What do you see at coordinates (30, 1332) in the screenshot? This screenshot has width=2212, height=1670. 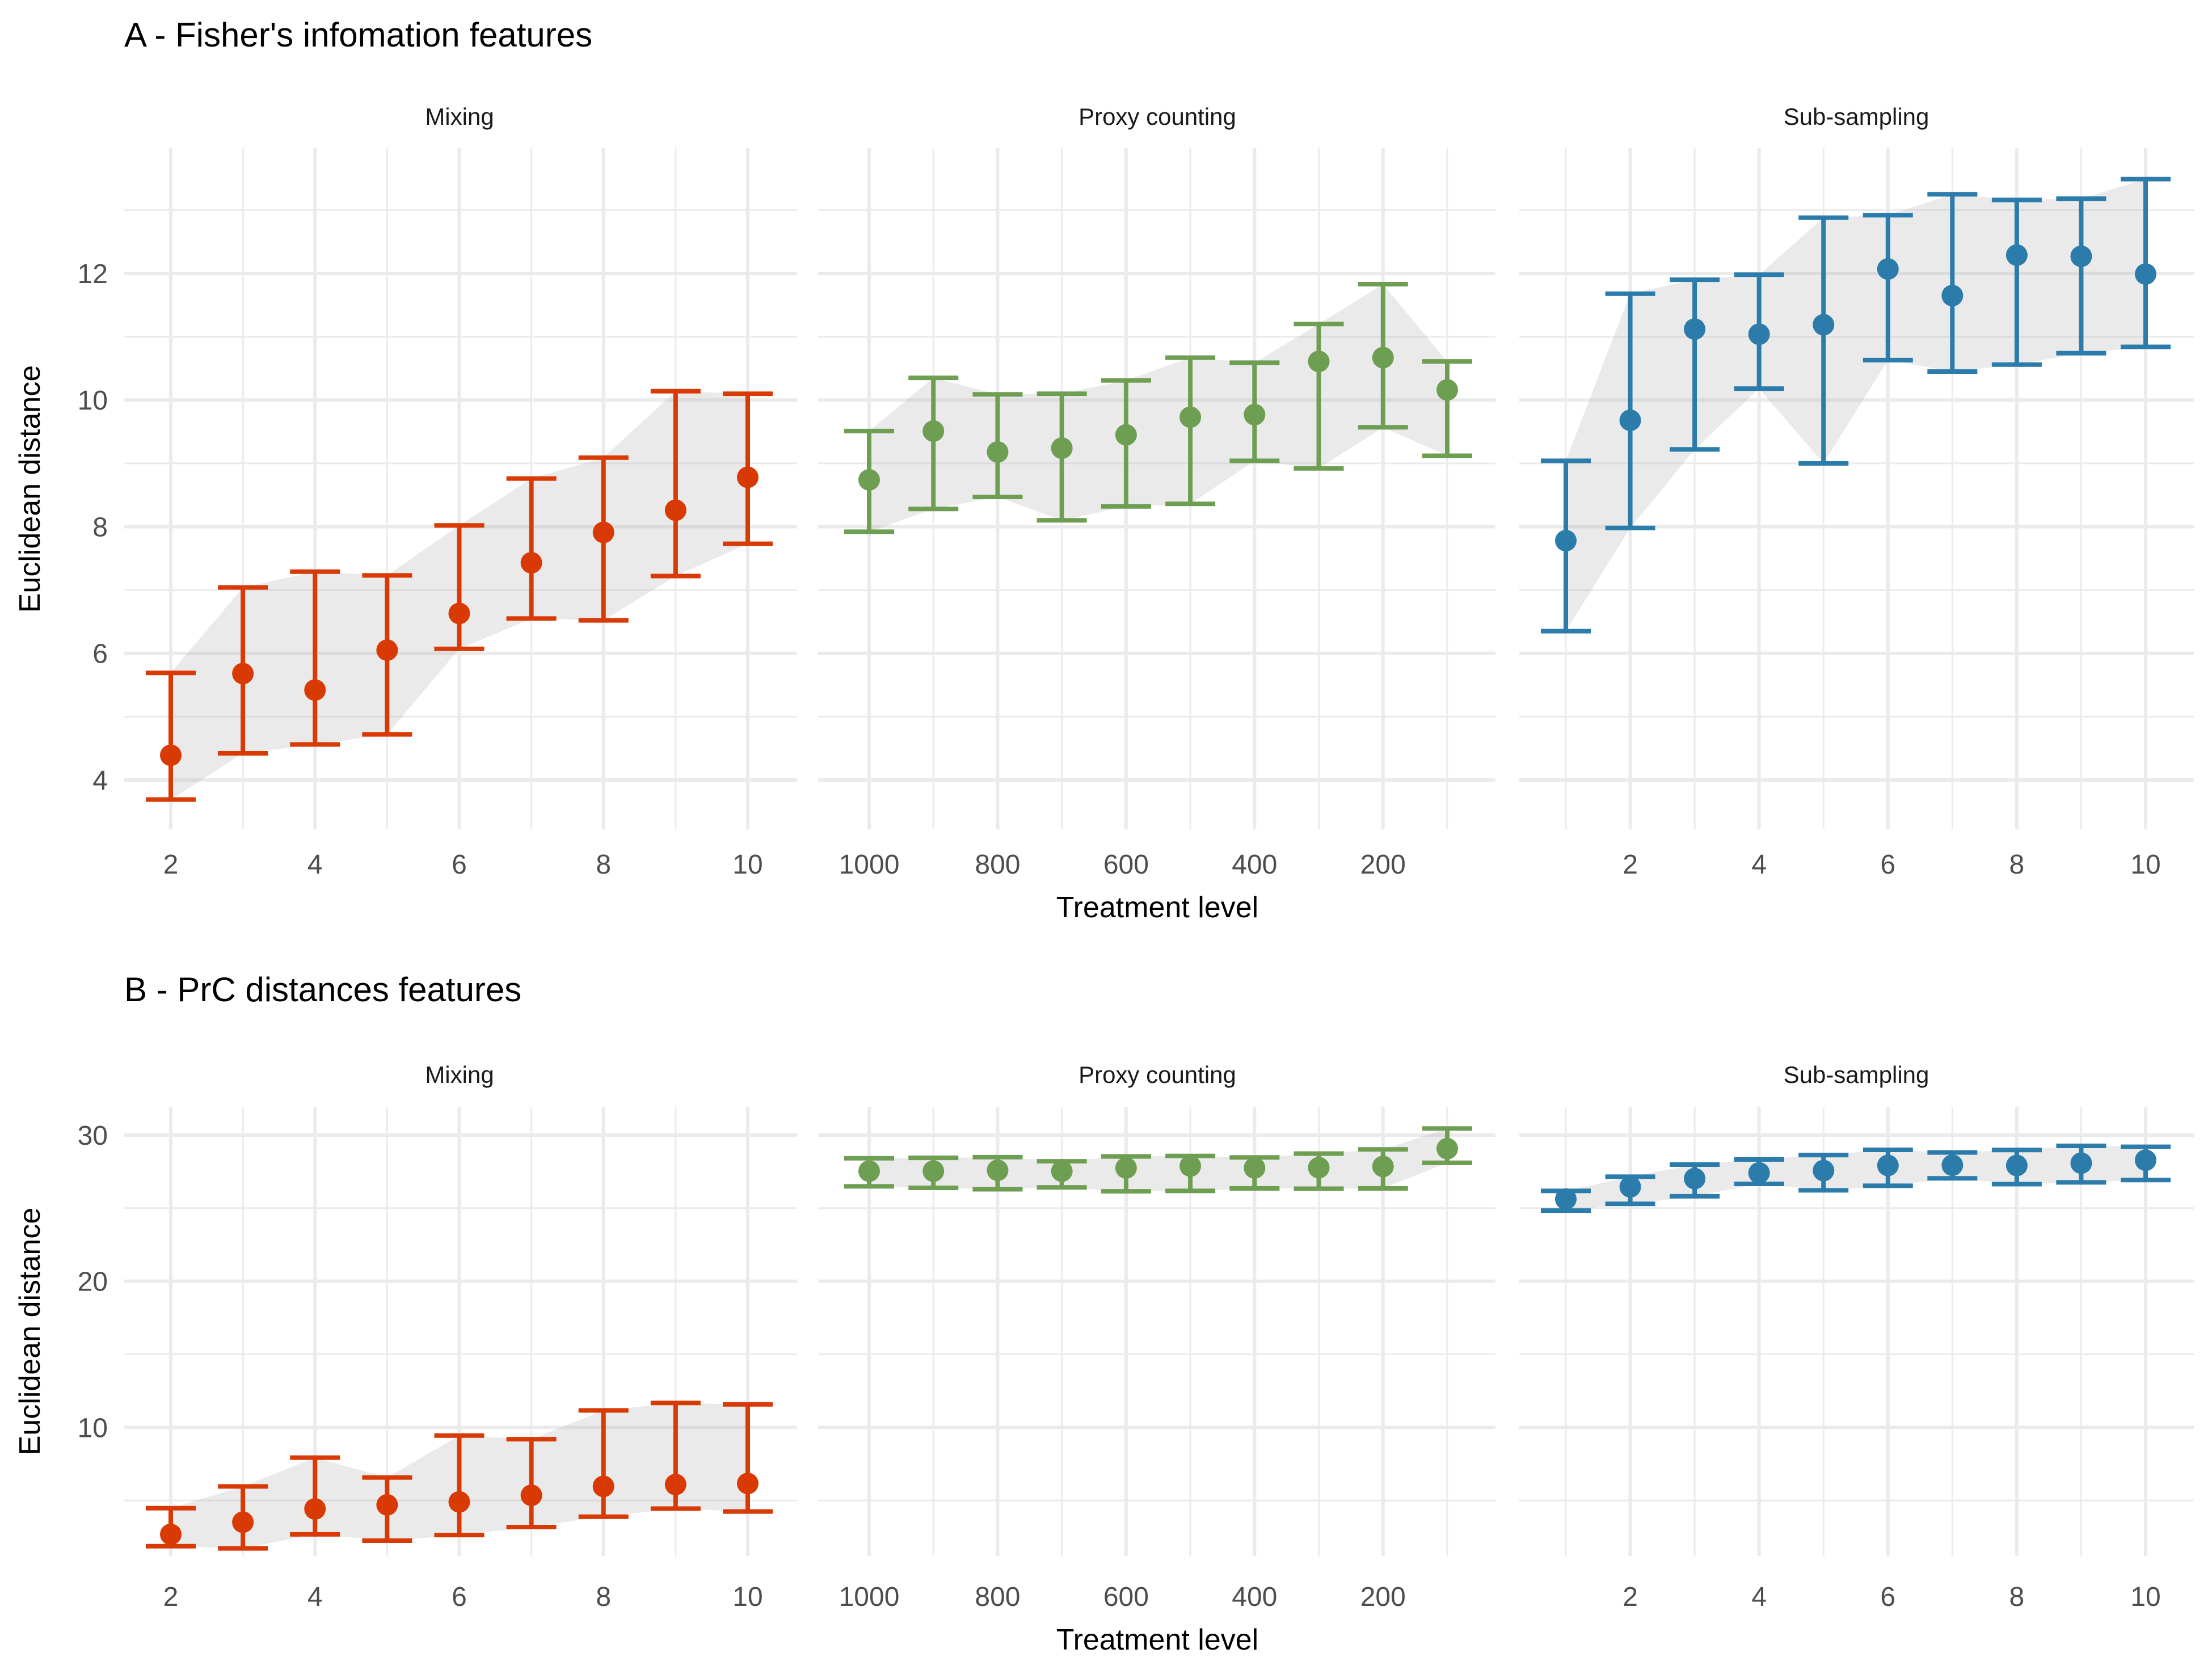 I see `panel-b-y-axis-label: Euclidean distance` at bounding box center [30, 1332].